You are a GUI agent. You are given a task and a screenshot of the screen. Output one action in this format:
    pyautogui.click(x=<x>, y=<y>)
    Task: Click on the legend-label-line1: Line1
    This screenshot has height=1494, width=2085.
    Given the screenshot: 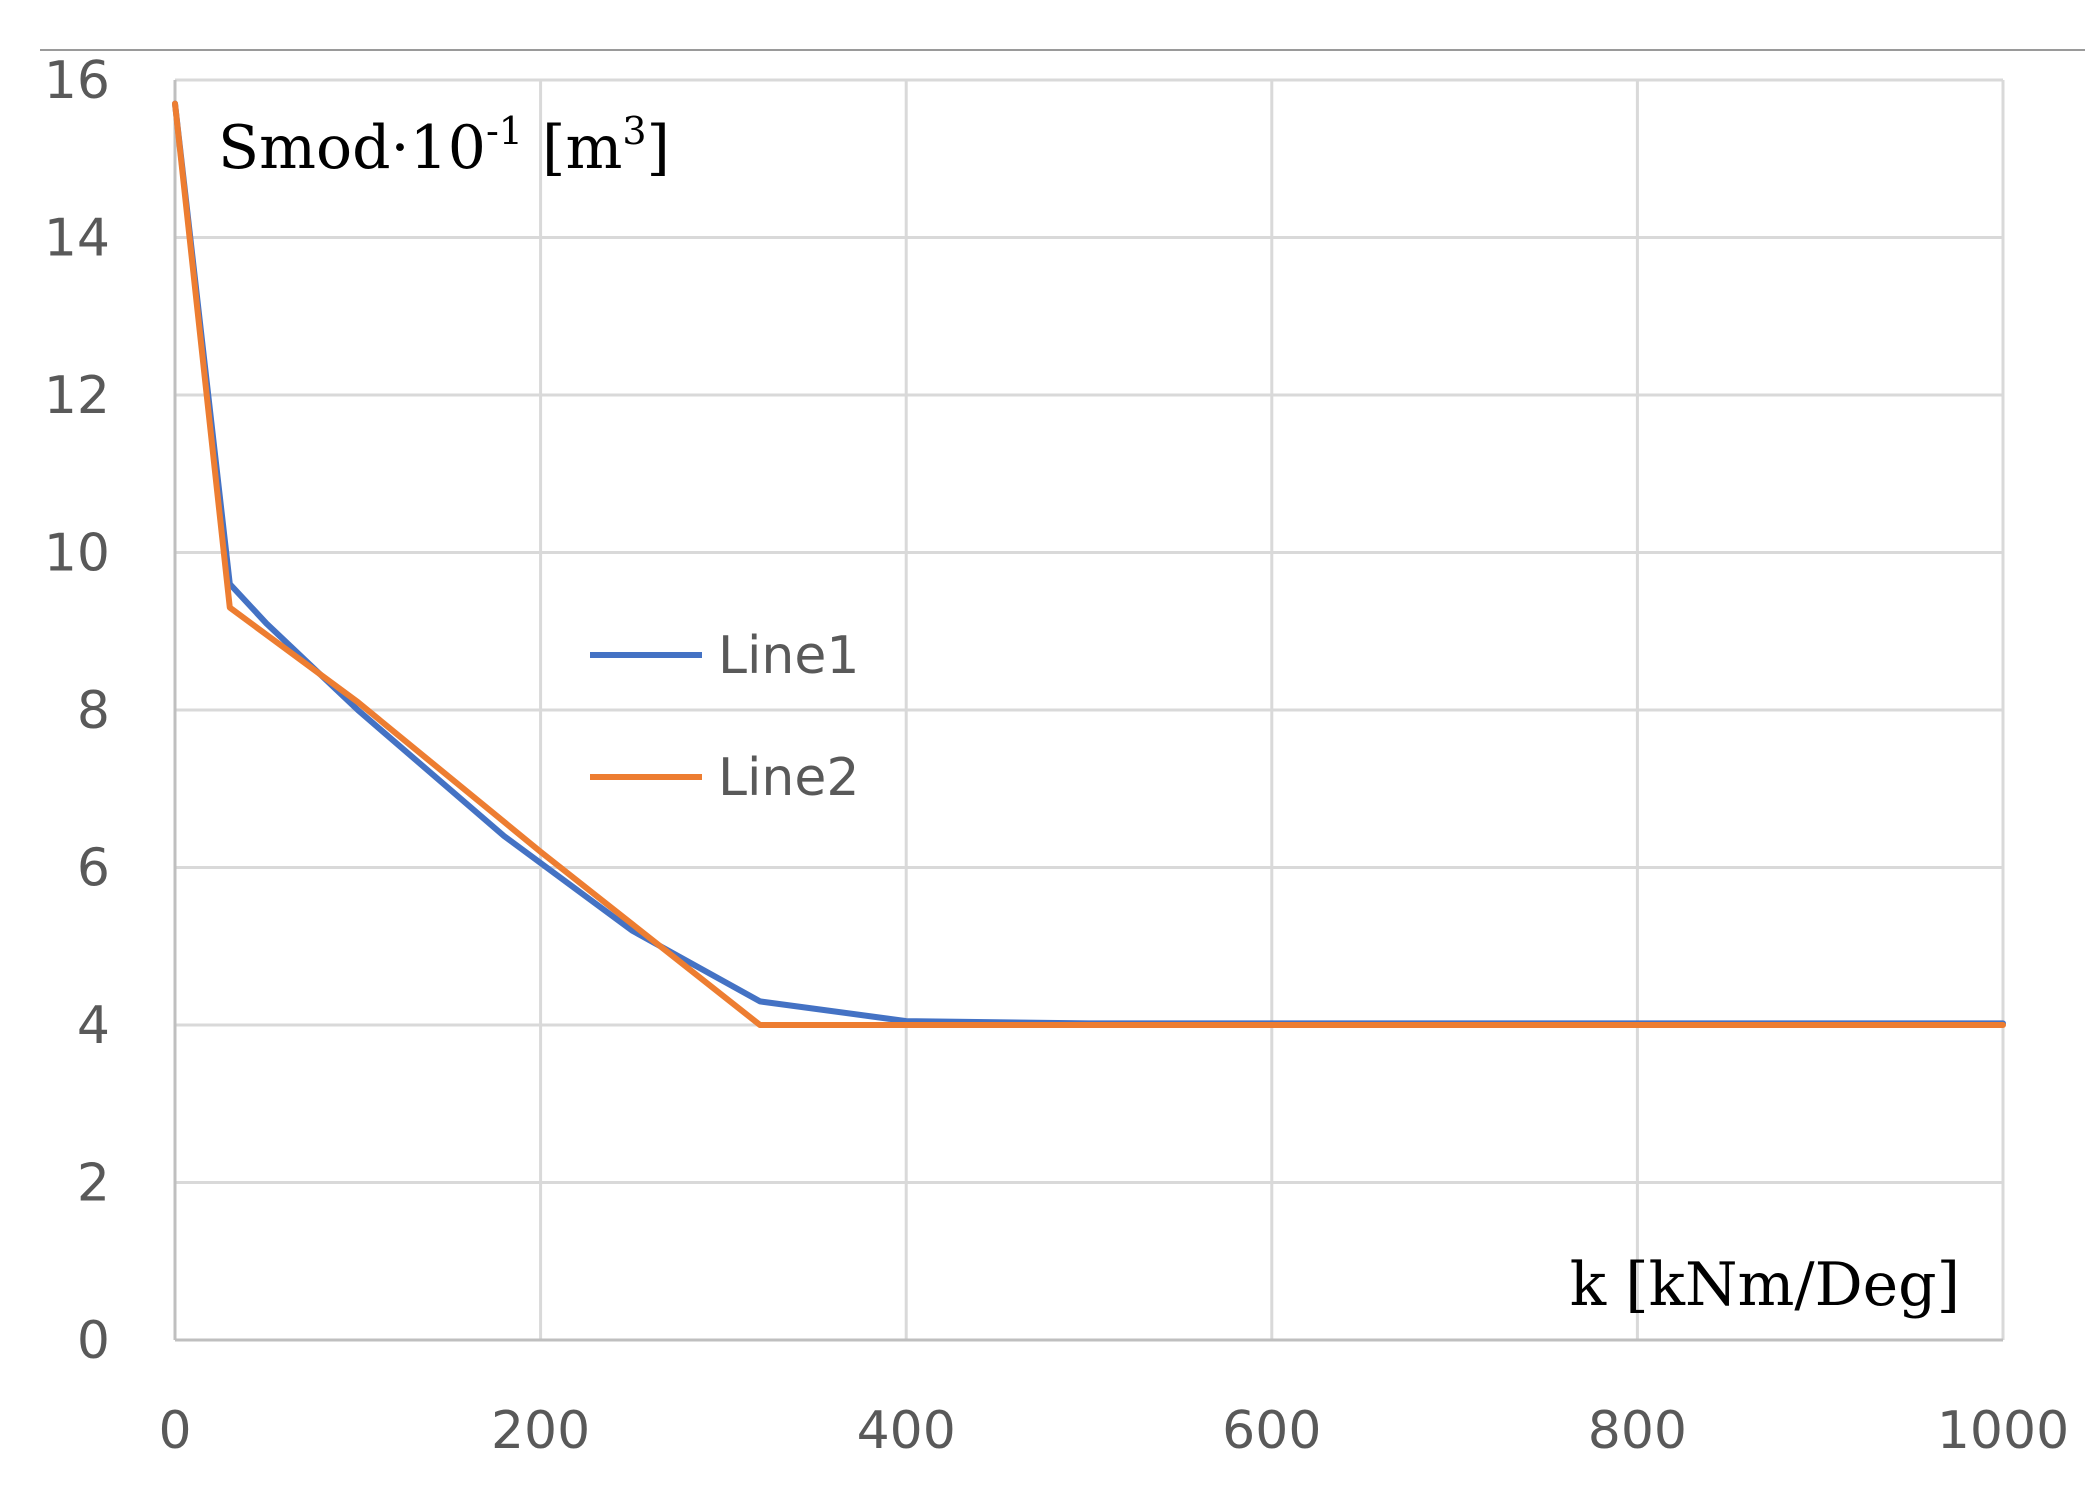 What is the action you would take?
    pyautogui.click(x=788, y=656)
    